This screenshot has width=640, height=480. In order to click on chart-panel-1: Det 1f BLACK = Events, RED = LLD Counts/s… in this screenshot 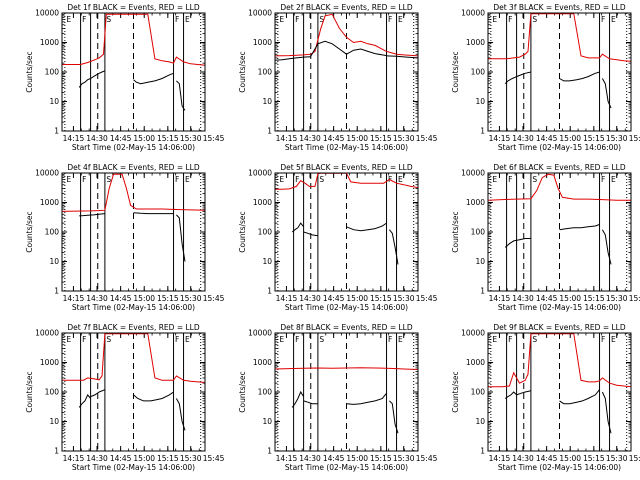, I will do `click(125, 77)`.